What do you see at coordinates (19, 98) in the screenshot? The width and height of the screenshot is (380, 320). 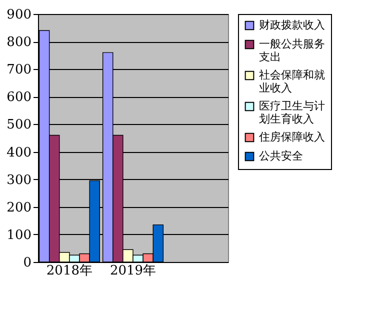 I see `y-tick-label: 600` at bounding box center [19, 98].